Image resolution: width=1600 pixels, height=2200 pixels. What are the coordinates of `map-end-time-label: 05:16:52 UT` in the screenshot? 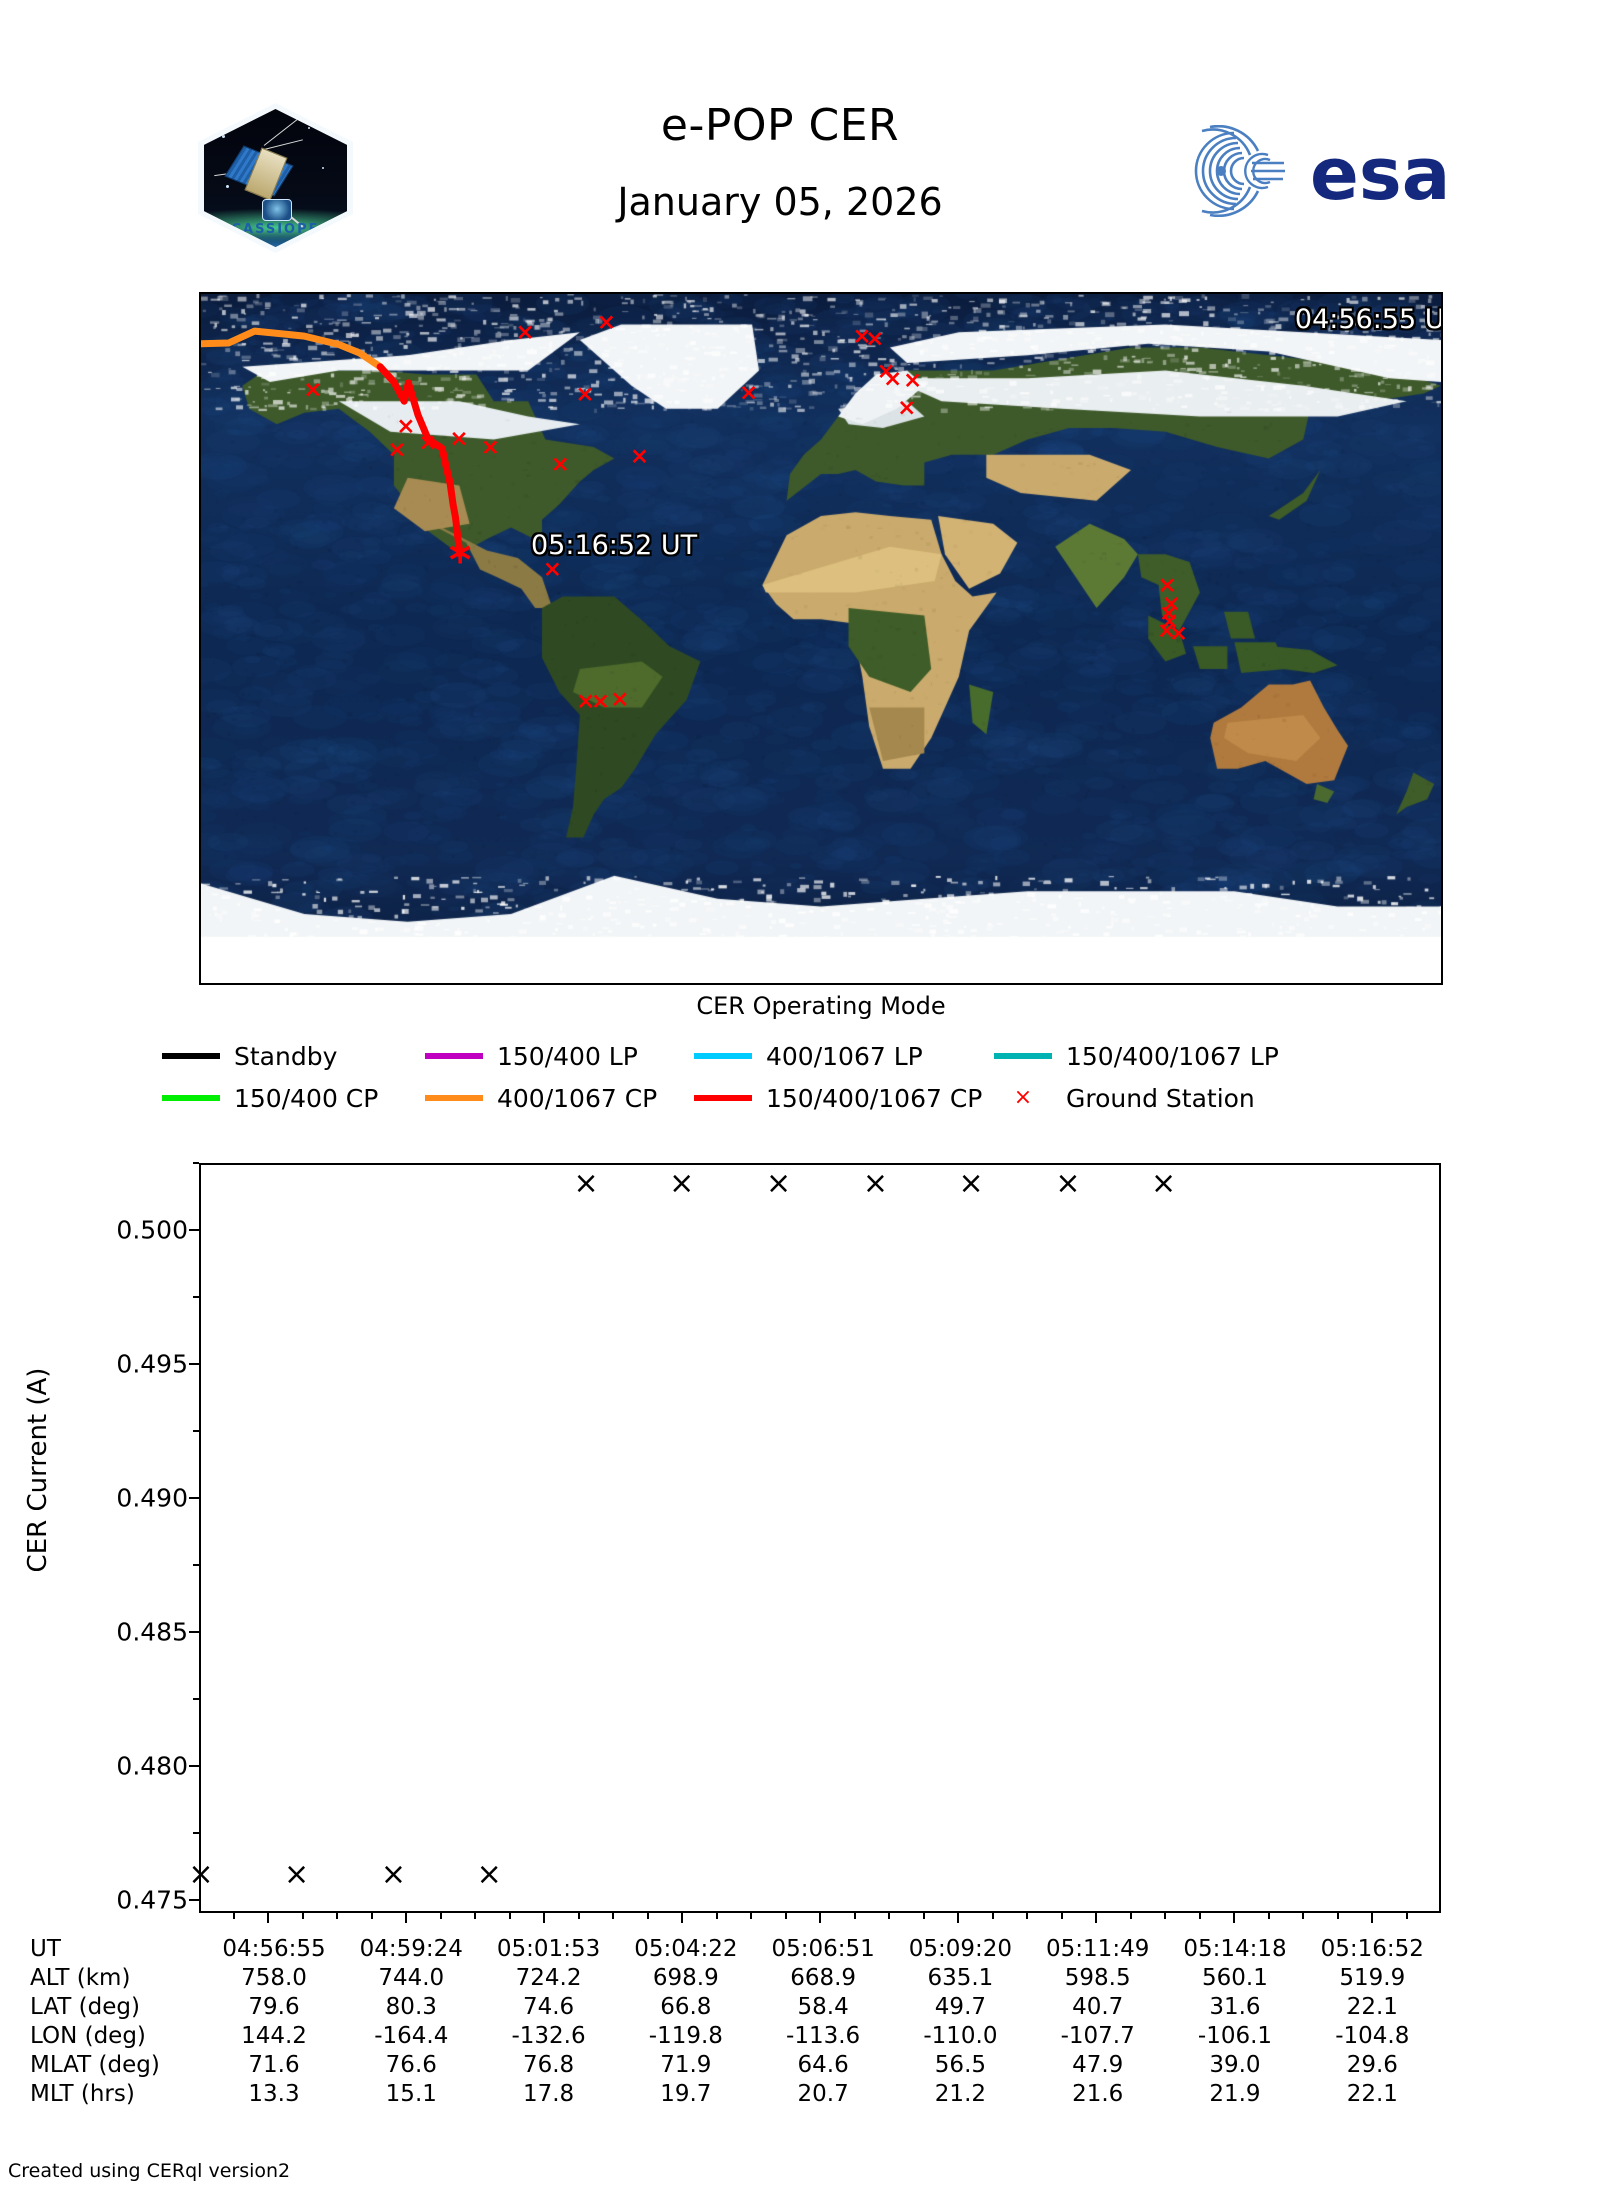 It's located at (614, 545).